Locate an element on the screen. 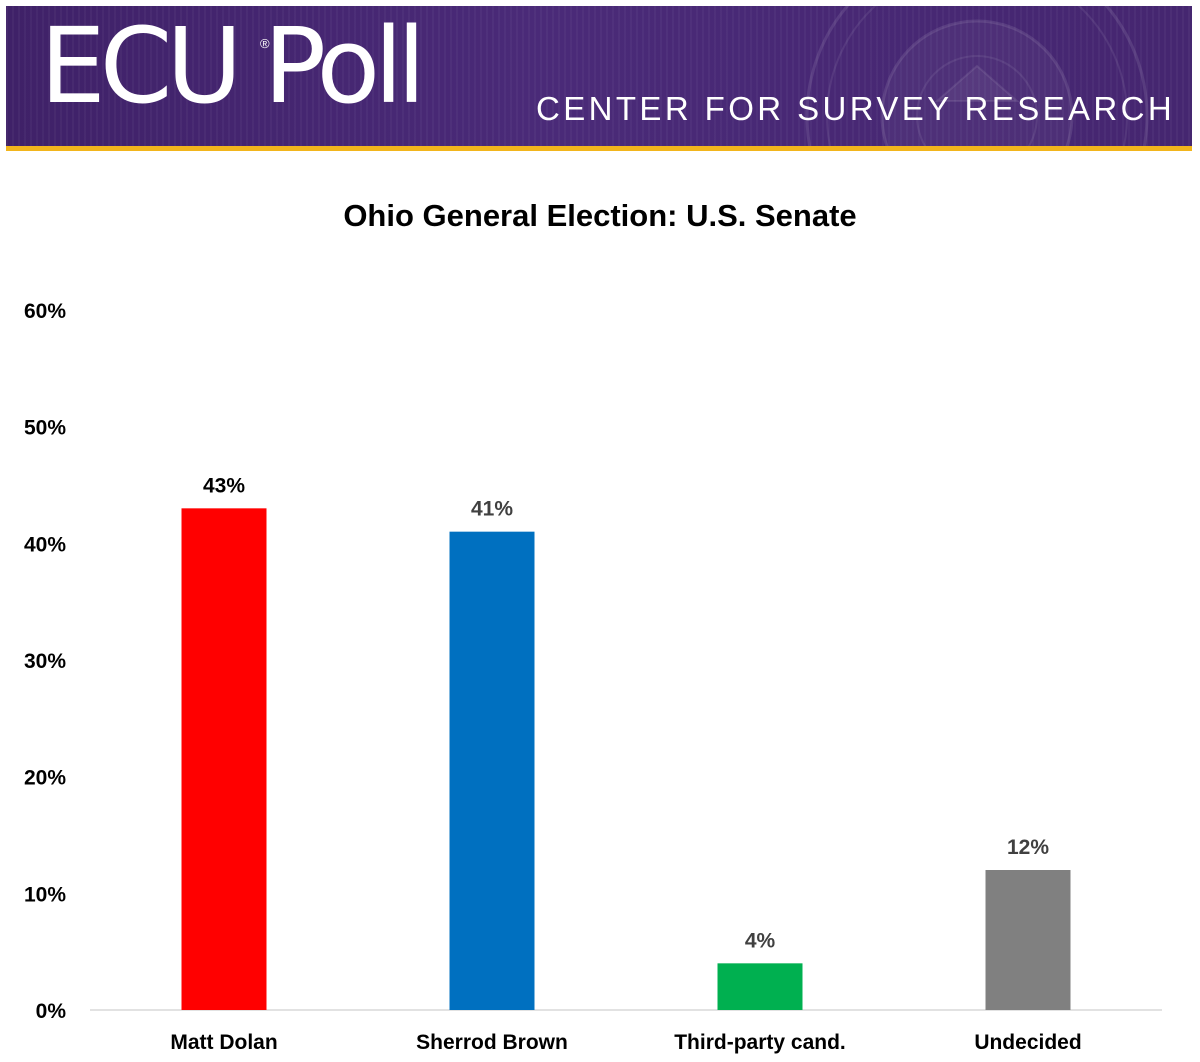  gold-divider is located at coordinates (599, 148).